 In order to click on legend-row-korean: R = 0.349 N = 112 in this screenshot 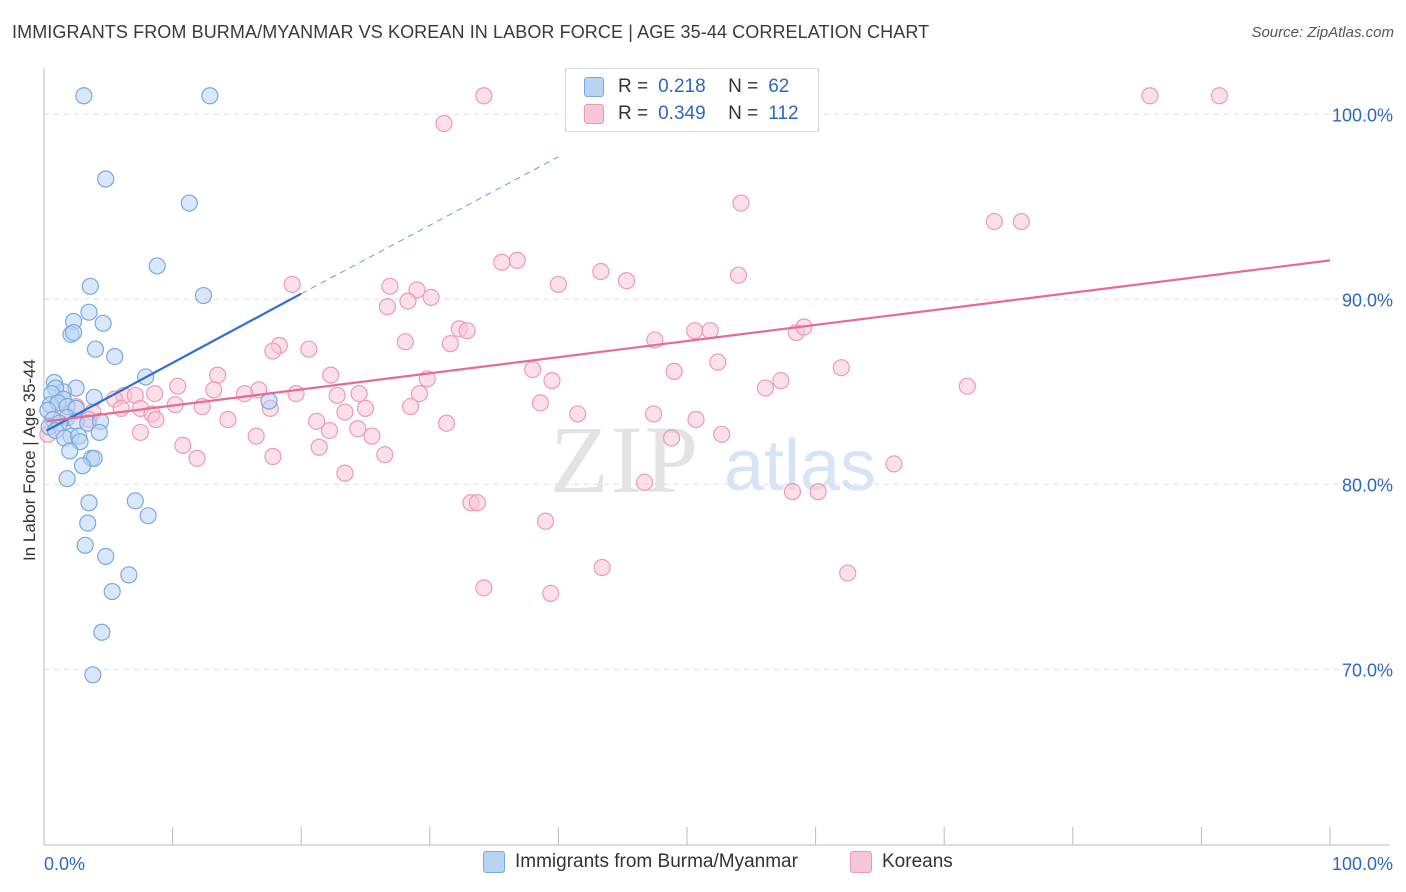, I will do `click(691, 114)`.